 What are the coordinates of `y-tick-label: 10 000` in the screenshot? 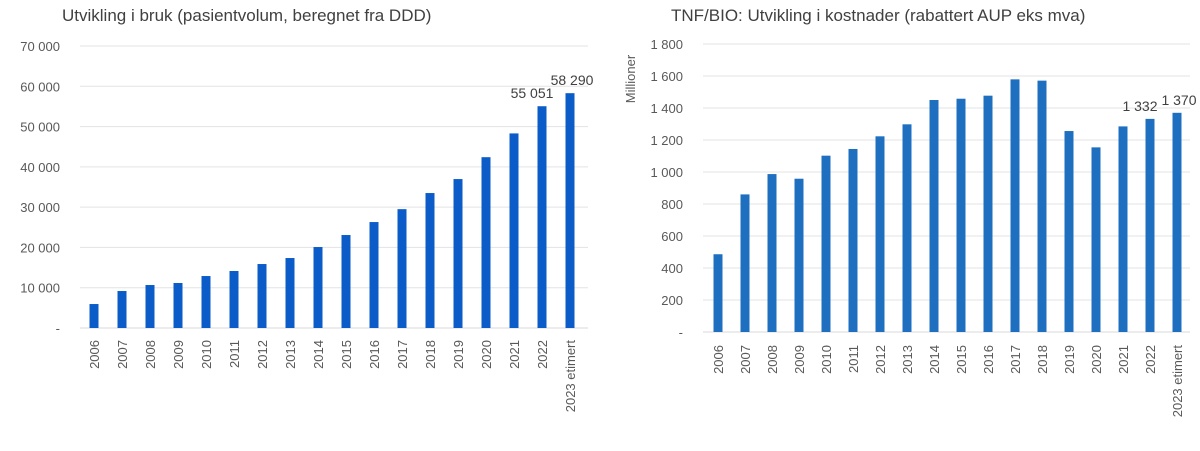 It's located at (40, 288).